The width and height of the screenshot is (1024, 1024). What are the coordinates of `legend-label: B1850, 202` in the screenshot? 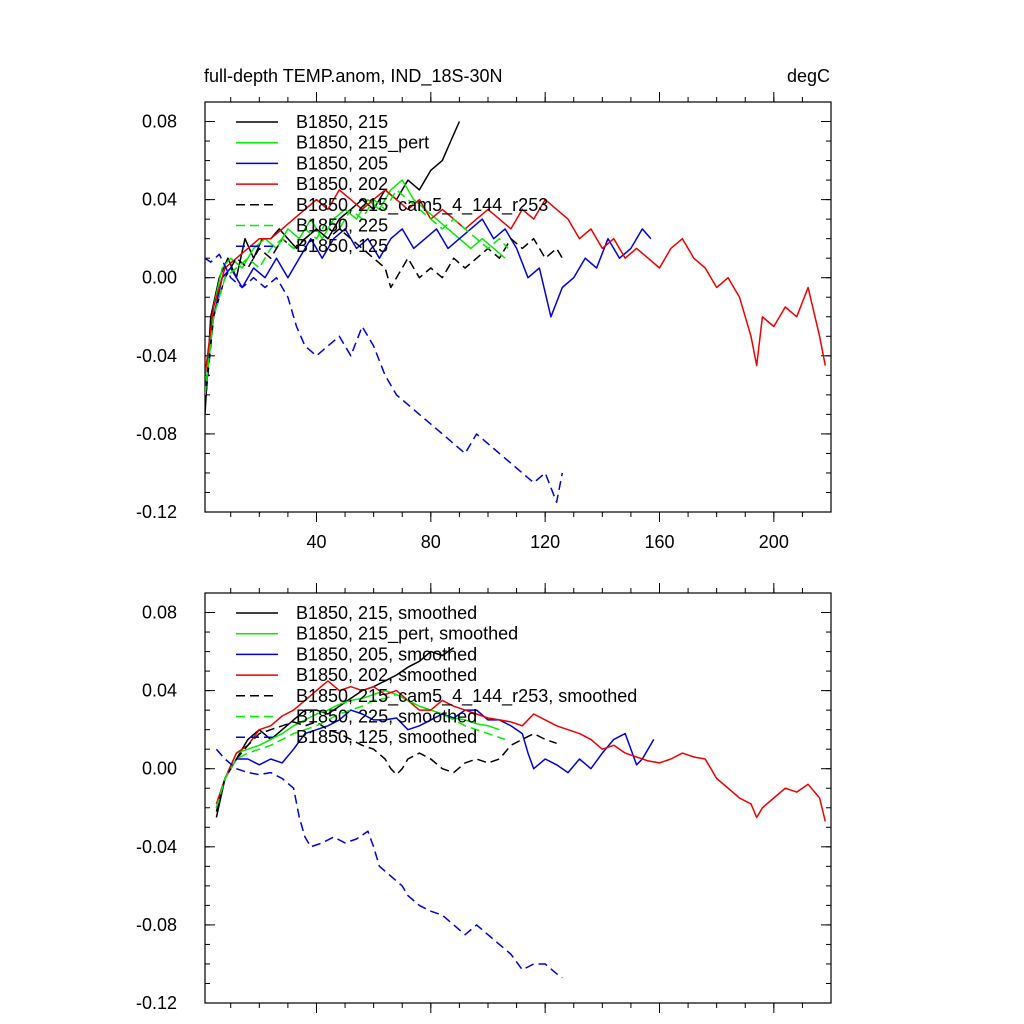 It's located at (342, 184).